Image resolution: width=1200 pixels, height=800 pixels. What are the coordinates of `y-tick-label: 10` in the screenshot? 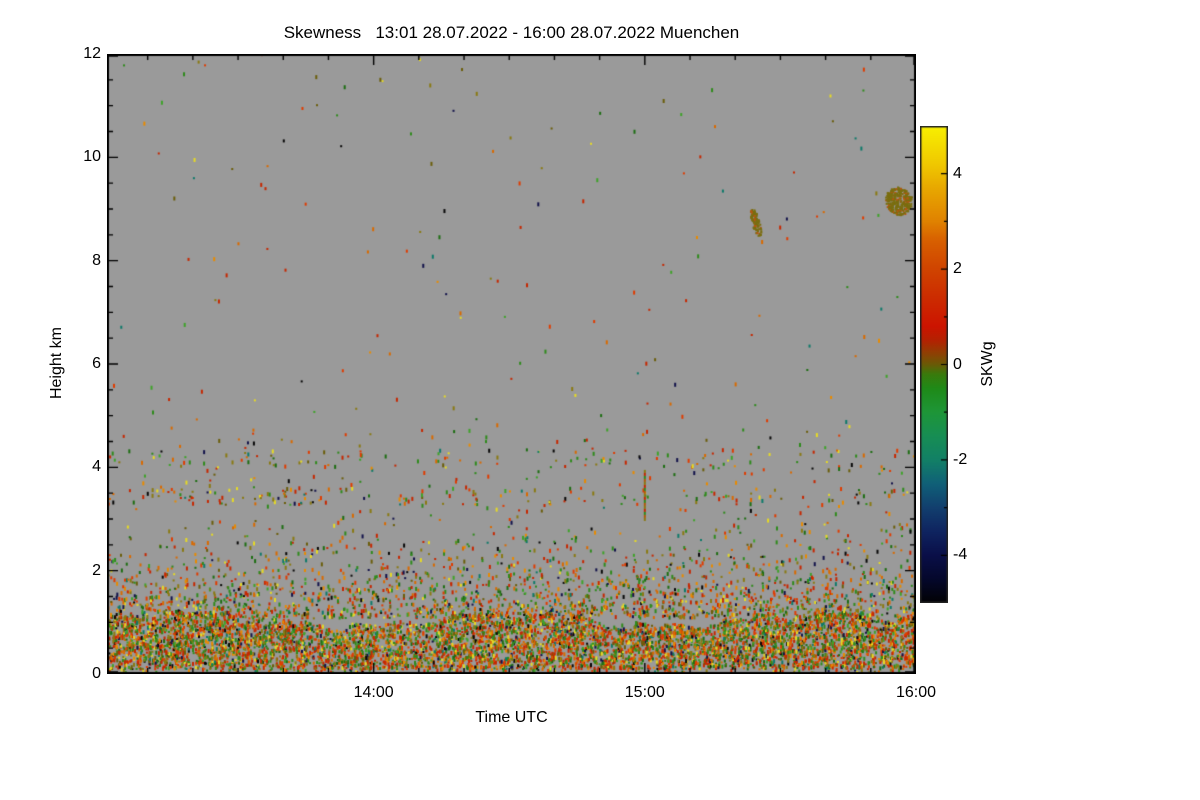 It's located at (92, 157).